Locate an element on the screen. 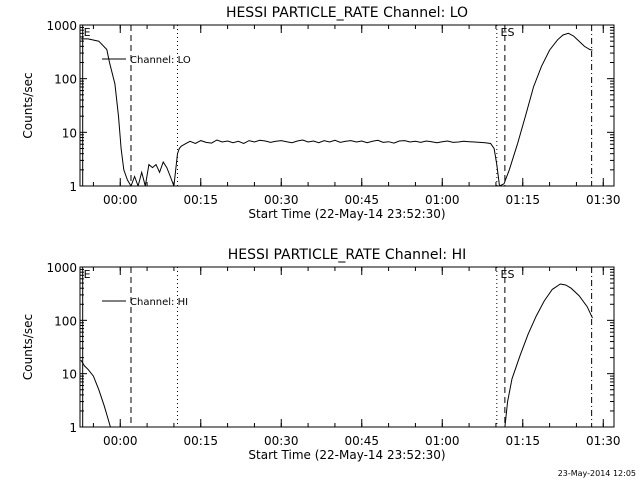  chart-title: HESSI PARTICLE_RATE Channel: LO is located at coordinates (347, 13).